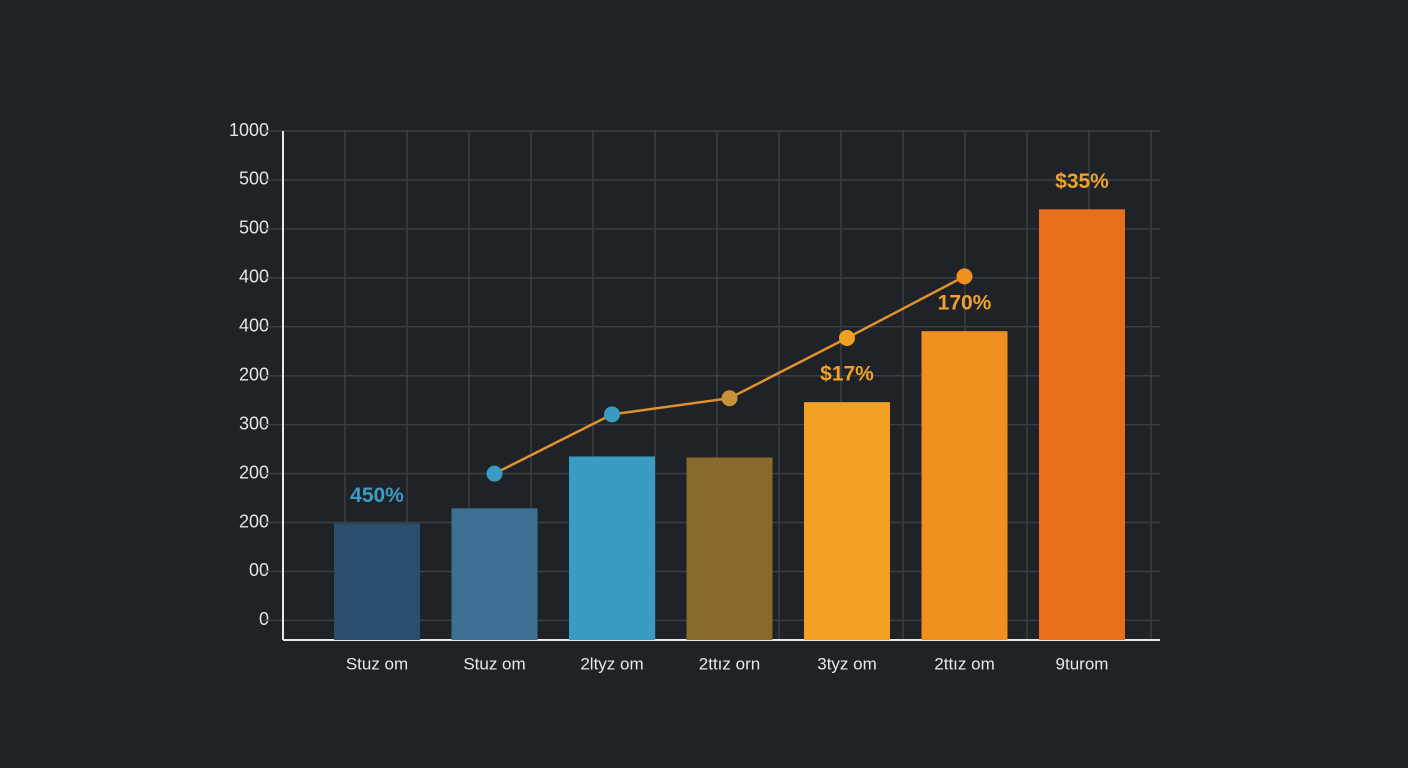 The height and width of the screenshot is (768, 1408). What do you see at coordinates (611, 663) in the screenshot?
I see `x-tick-label: 2ltyz om` at bounding box center [611, 663].